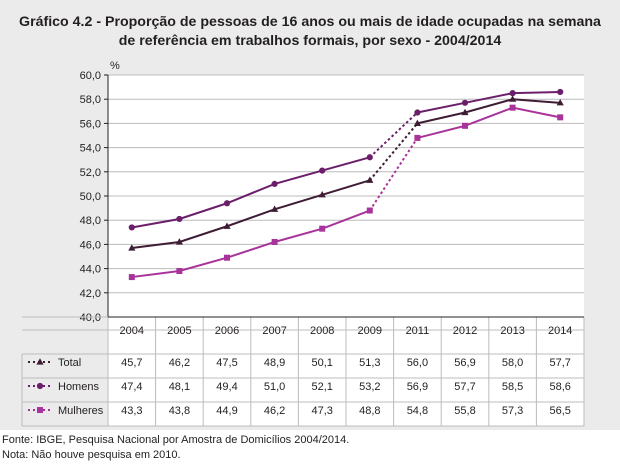  What do you see at coordinates (40, 386) in the screenshot?
I see `homens-legend-marker` at bounding box center [40, 386].